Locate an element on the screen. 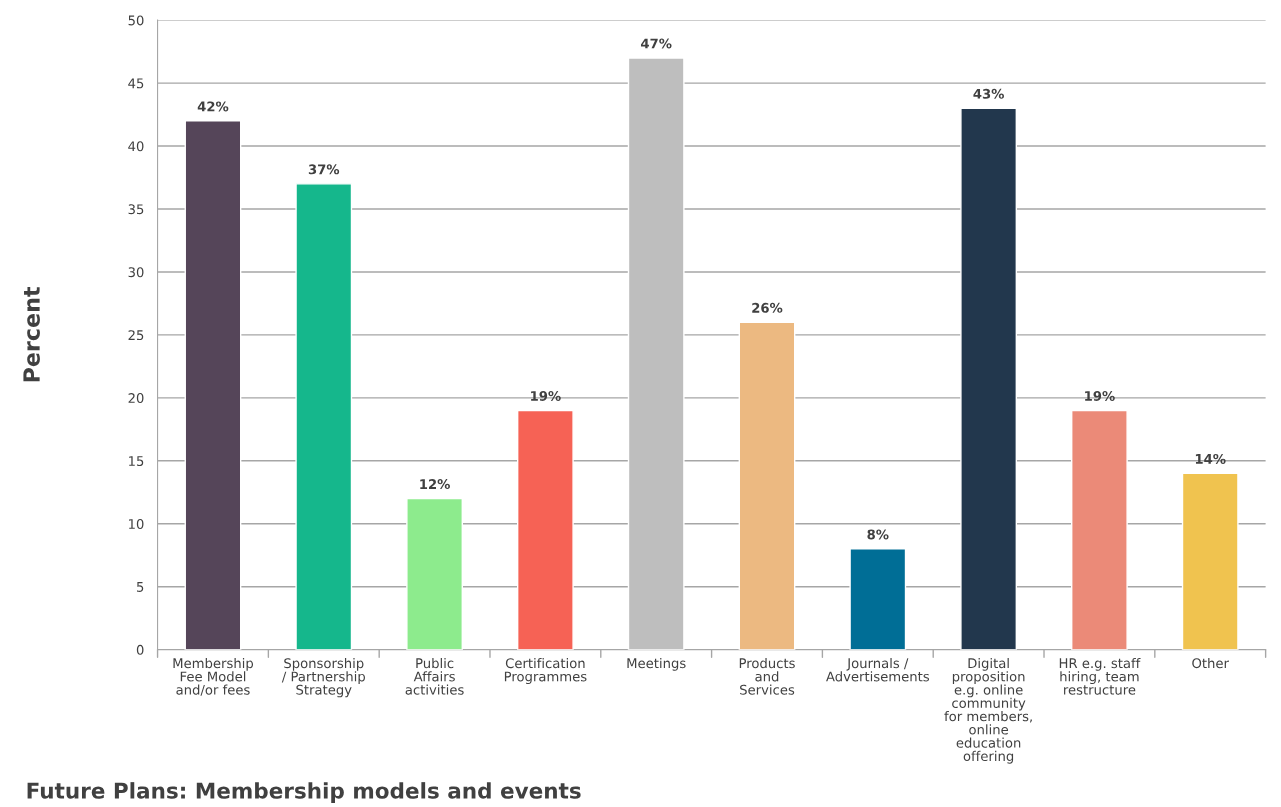 The image size is (1281, 807). data-label: 14% is located at coordinates (1210, 458).